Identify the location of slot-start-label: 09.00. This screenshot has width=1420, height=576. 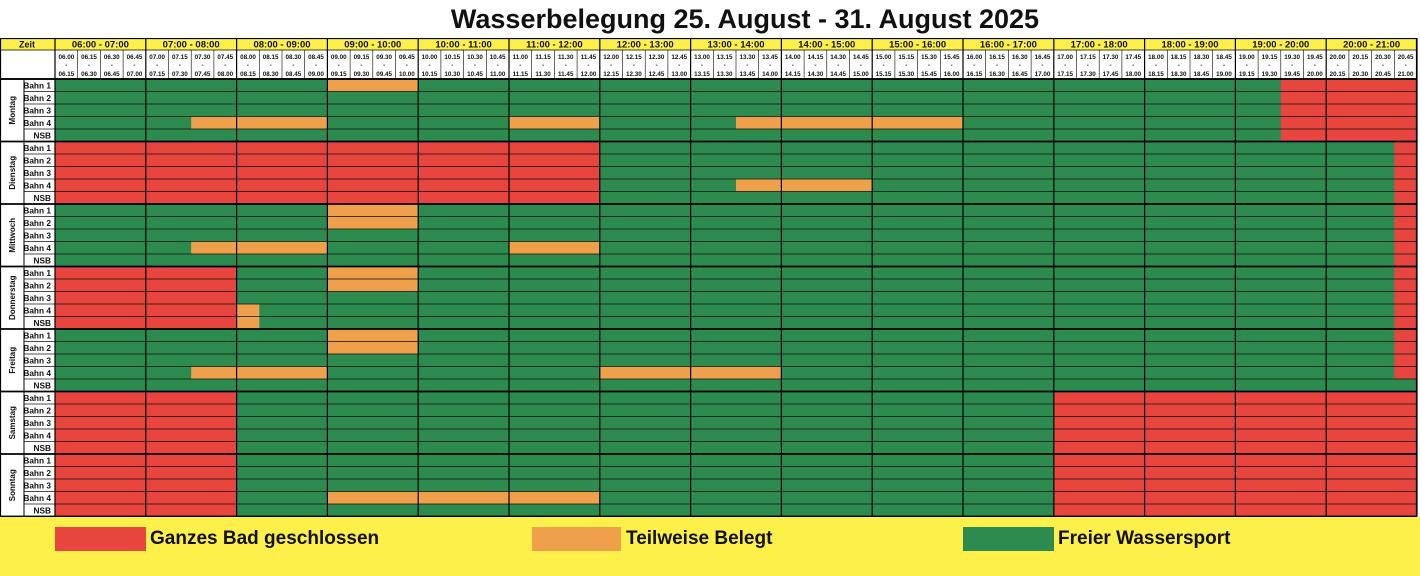
(339, 57).